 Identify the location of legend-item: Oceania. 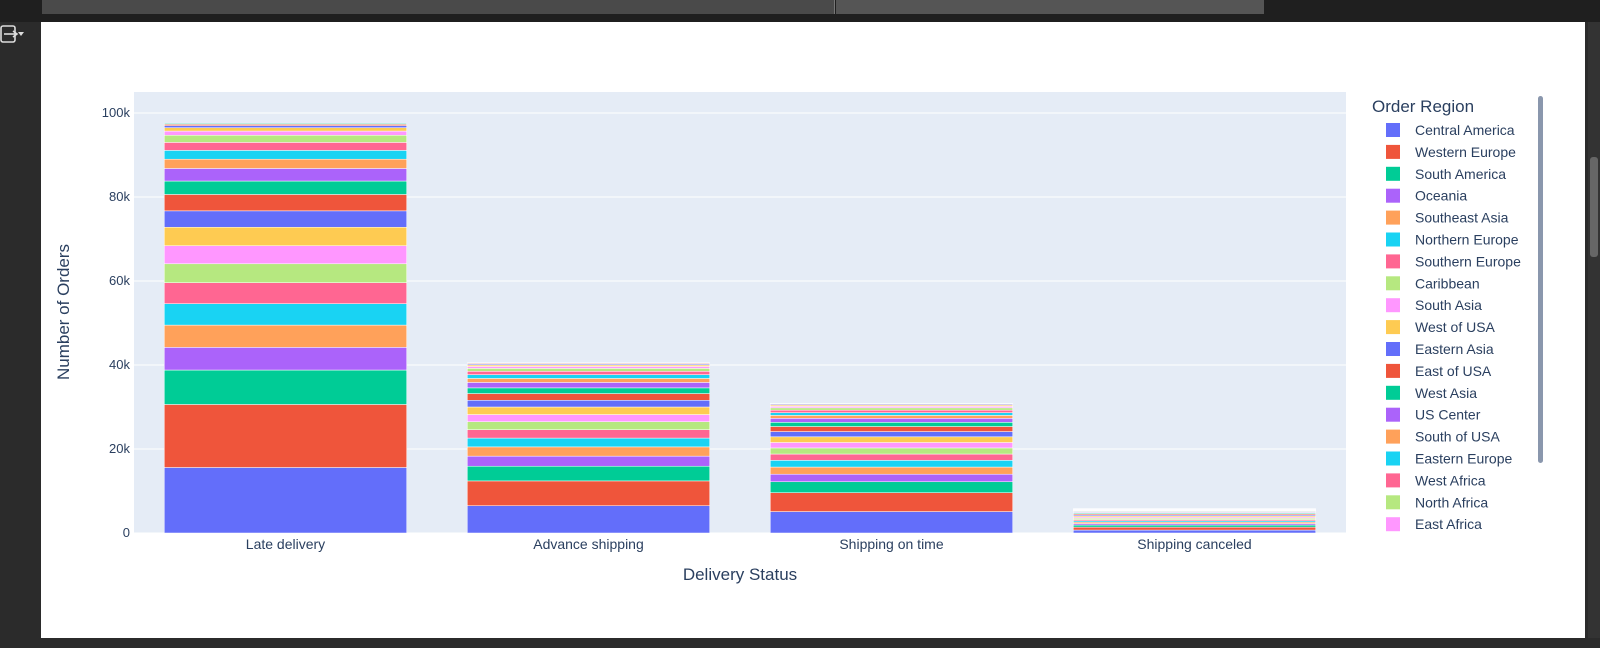
(1426, 196).